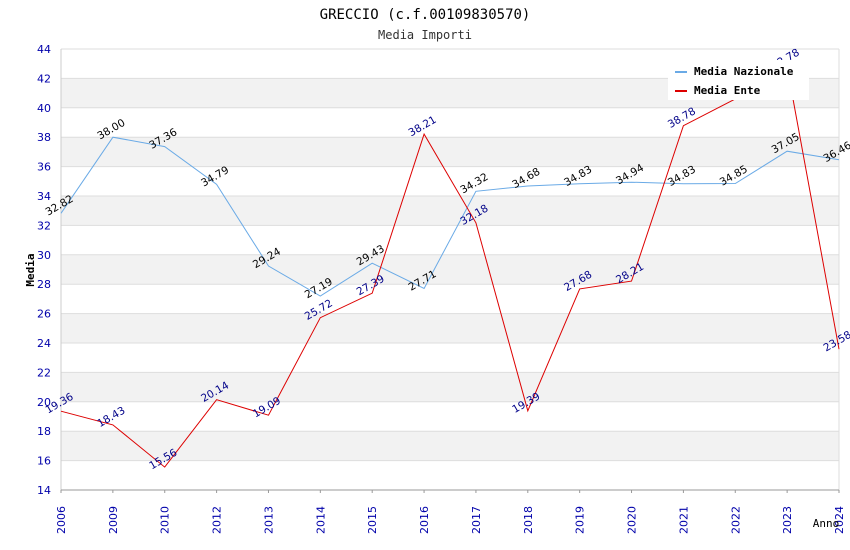  What do you see at coordinates (425, 15) in the screenshot?
I see `chart-title: GRECCIO (c.f.00109830570)` at bounding box center [425, 15].